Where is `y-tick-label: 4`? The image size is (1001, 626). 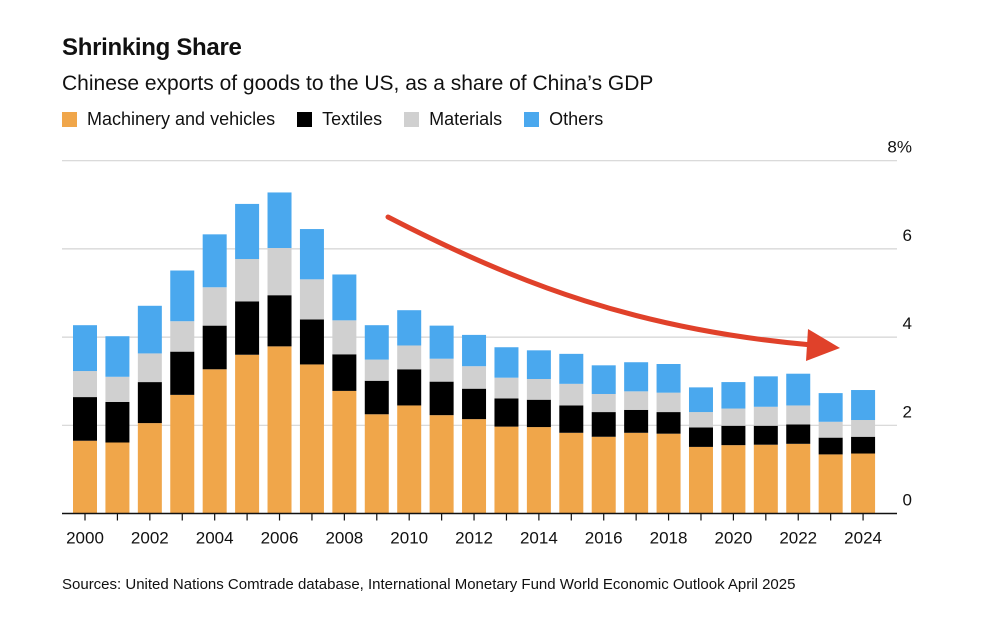
y-tick-label: 4 is located at coordinates (907, 323).